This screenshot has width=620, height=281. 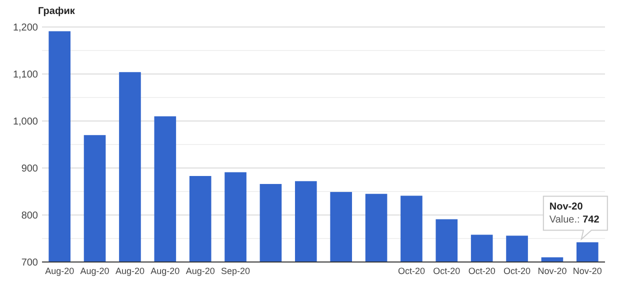 What do you see at coordinates (235, 271) in the screenshot?
I see `x-tick-label: Sep-20` at bounding box center [235, 271].